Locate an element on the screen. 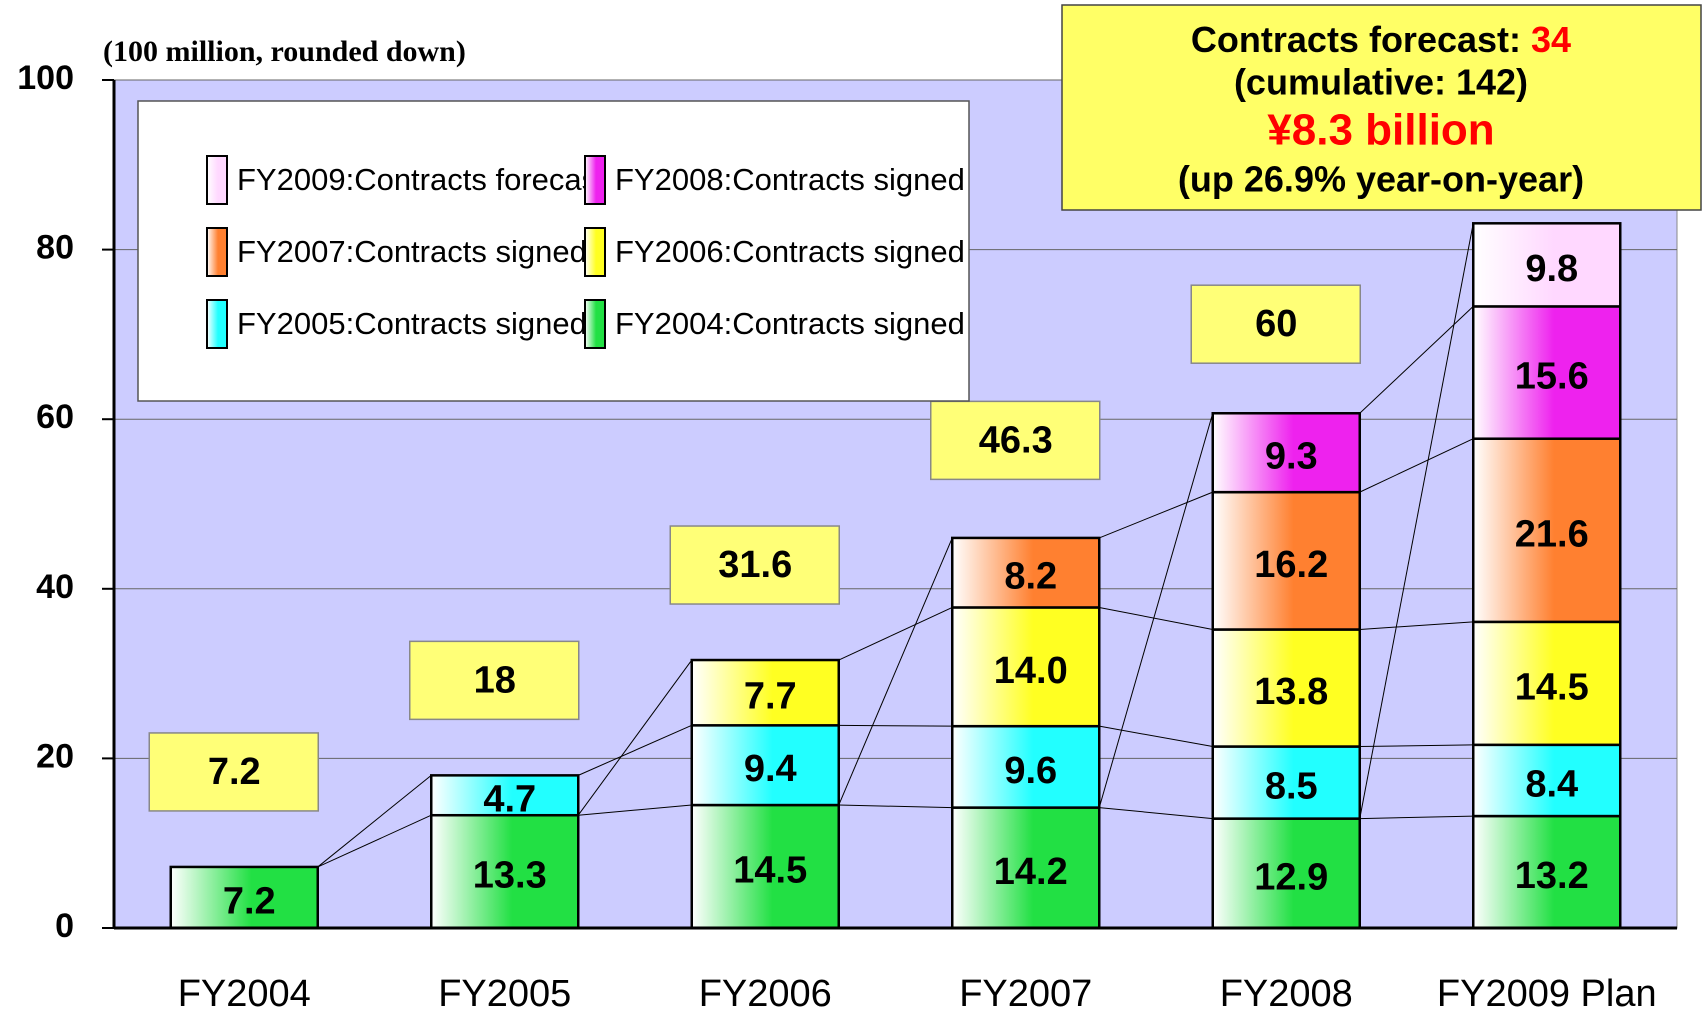 The width and height of the screenshot is (1706, 1025). data-label: 13.3 is located at coordinates (510, 876).